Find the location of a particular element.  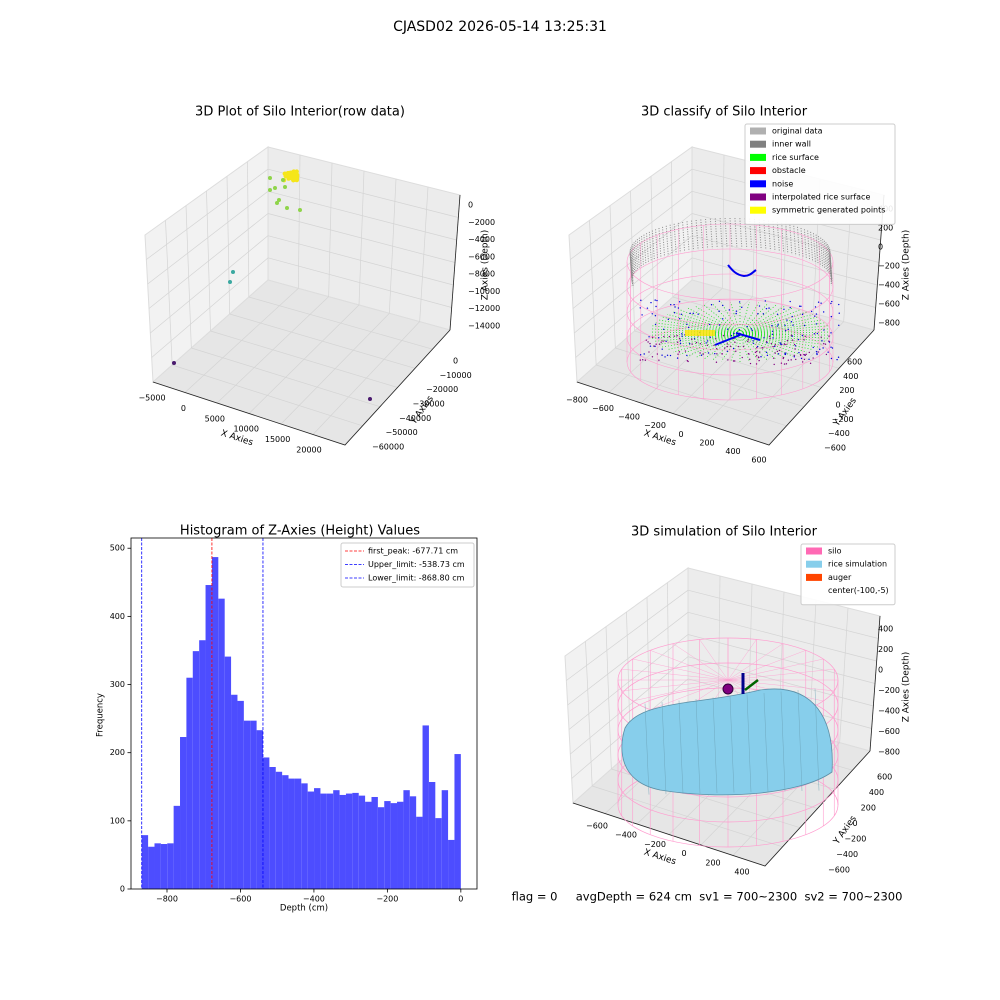

z-tick-label: −2000 is located at coordinates (481, 222).